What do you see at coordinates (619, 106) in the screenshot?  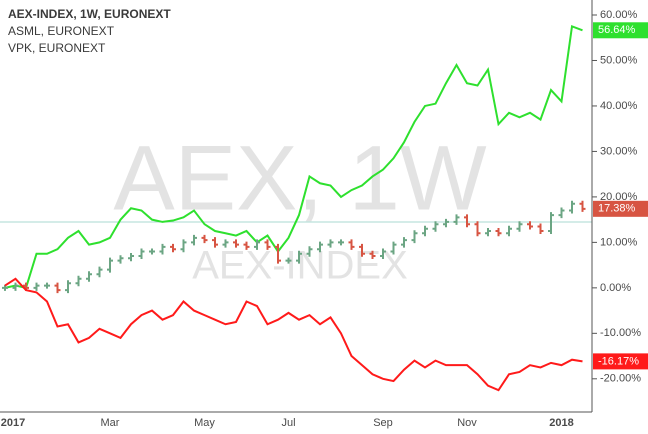 I see `y-tick-label: 40.00%` at bounding box center [619, 106].